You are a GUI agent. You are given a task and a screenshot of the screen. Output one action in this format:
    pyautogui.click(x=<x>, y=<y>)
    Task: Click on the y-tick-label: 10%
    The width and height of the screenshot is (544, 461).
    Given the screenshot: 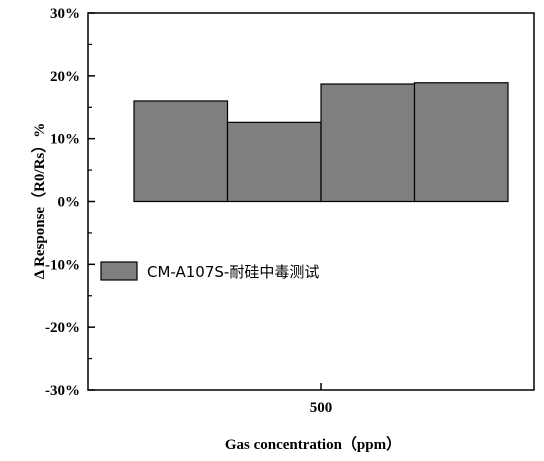 What is the action you would take?
    pyautogui.click(x=65, y=140)
    